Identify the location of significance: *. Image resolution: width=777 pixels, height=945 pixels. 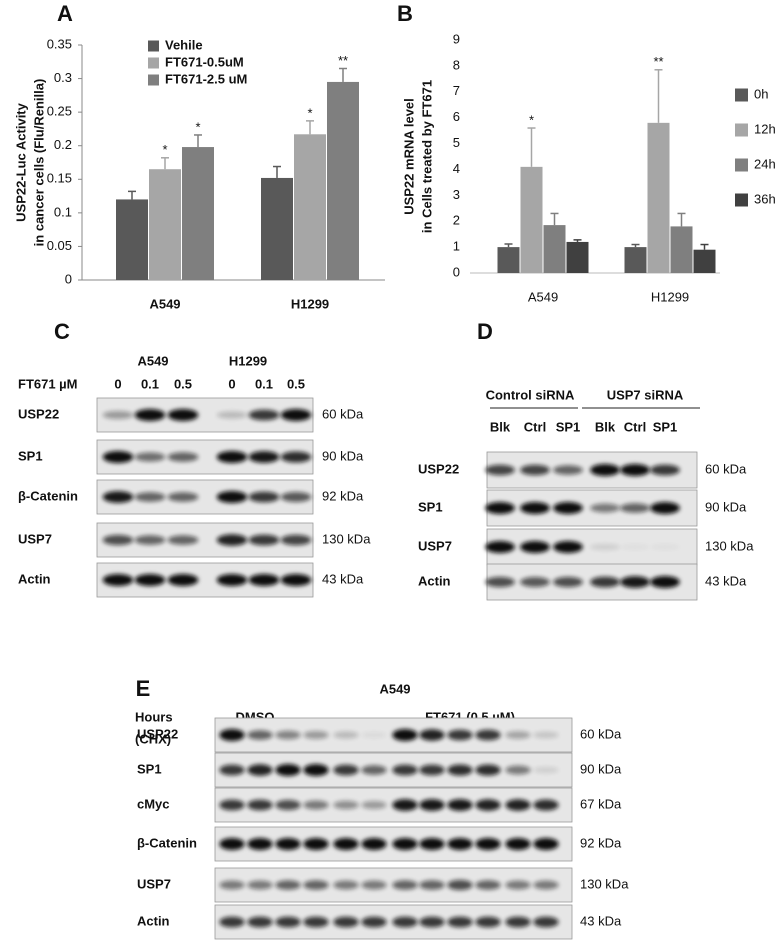
(164, 149).